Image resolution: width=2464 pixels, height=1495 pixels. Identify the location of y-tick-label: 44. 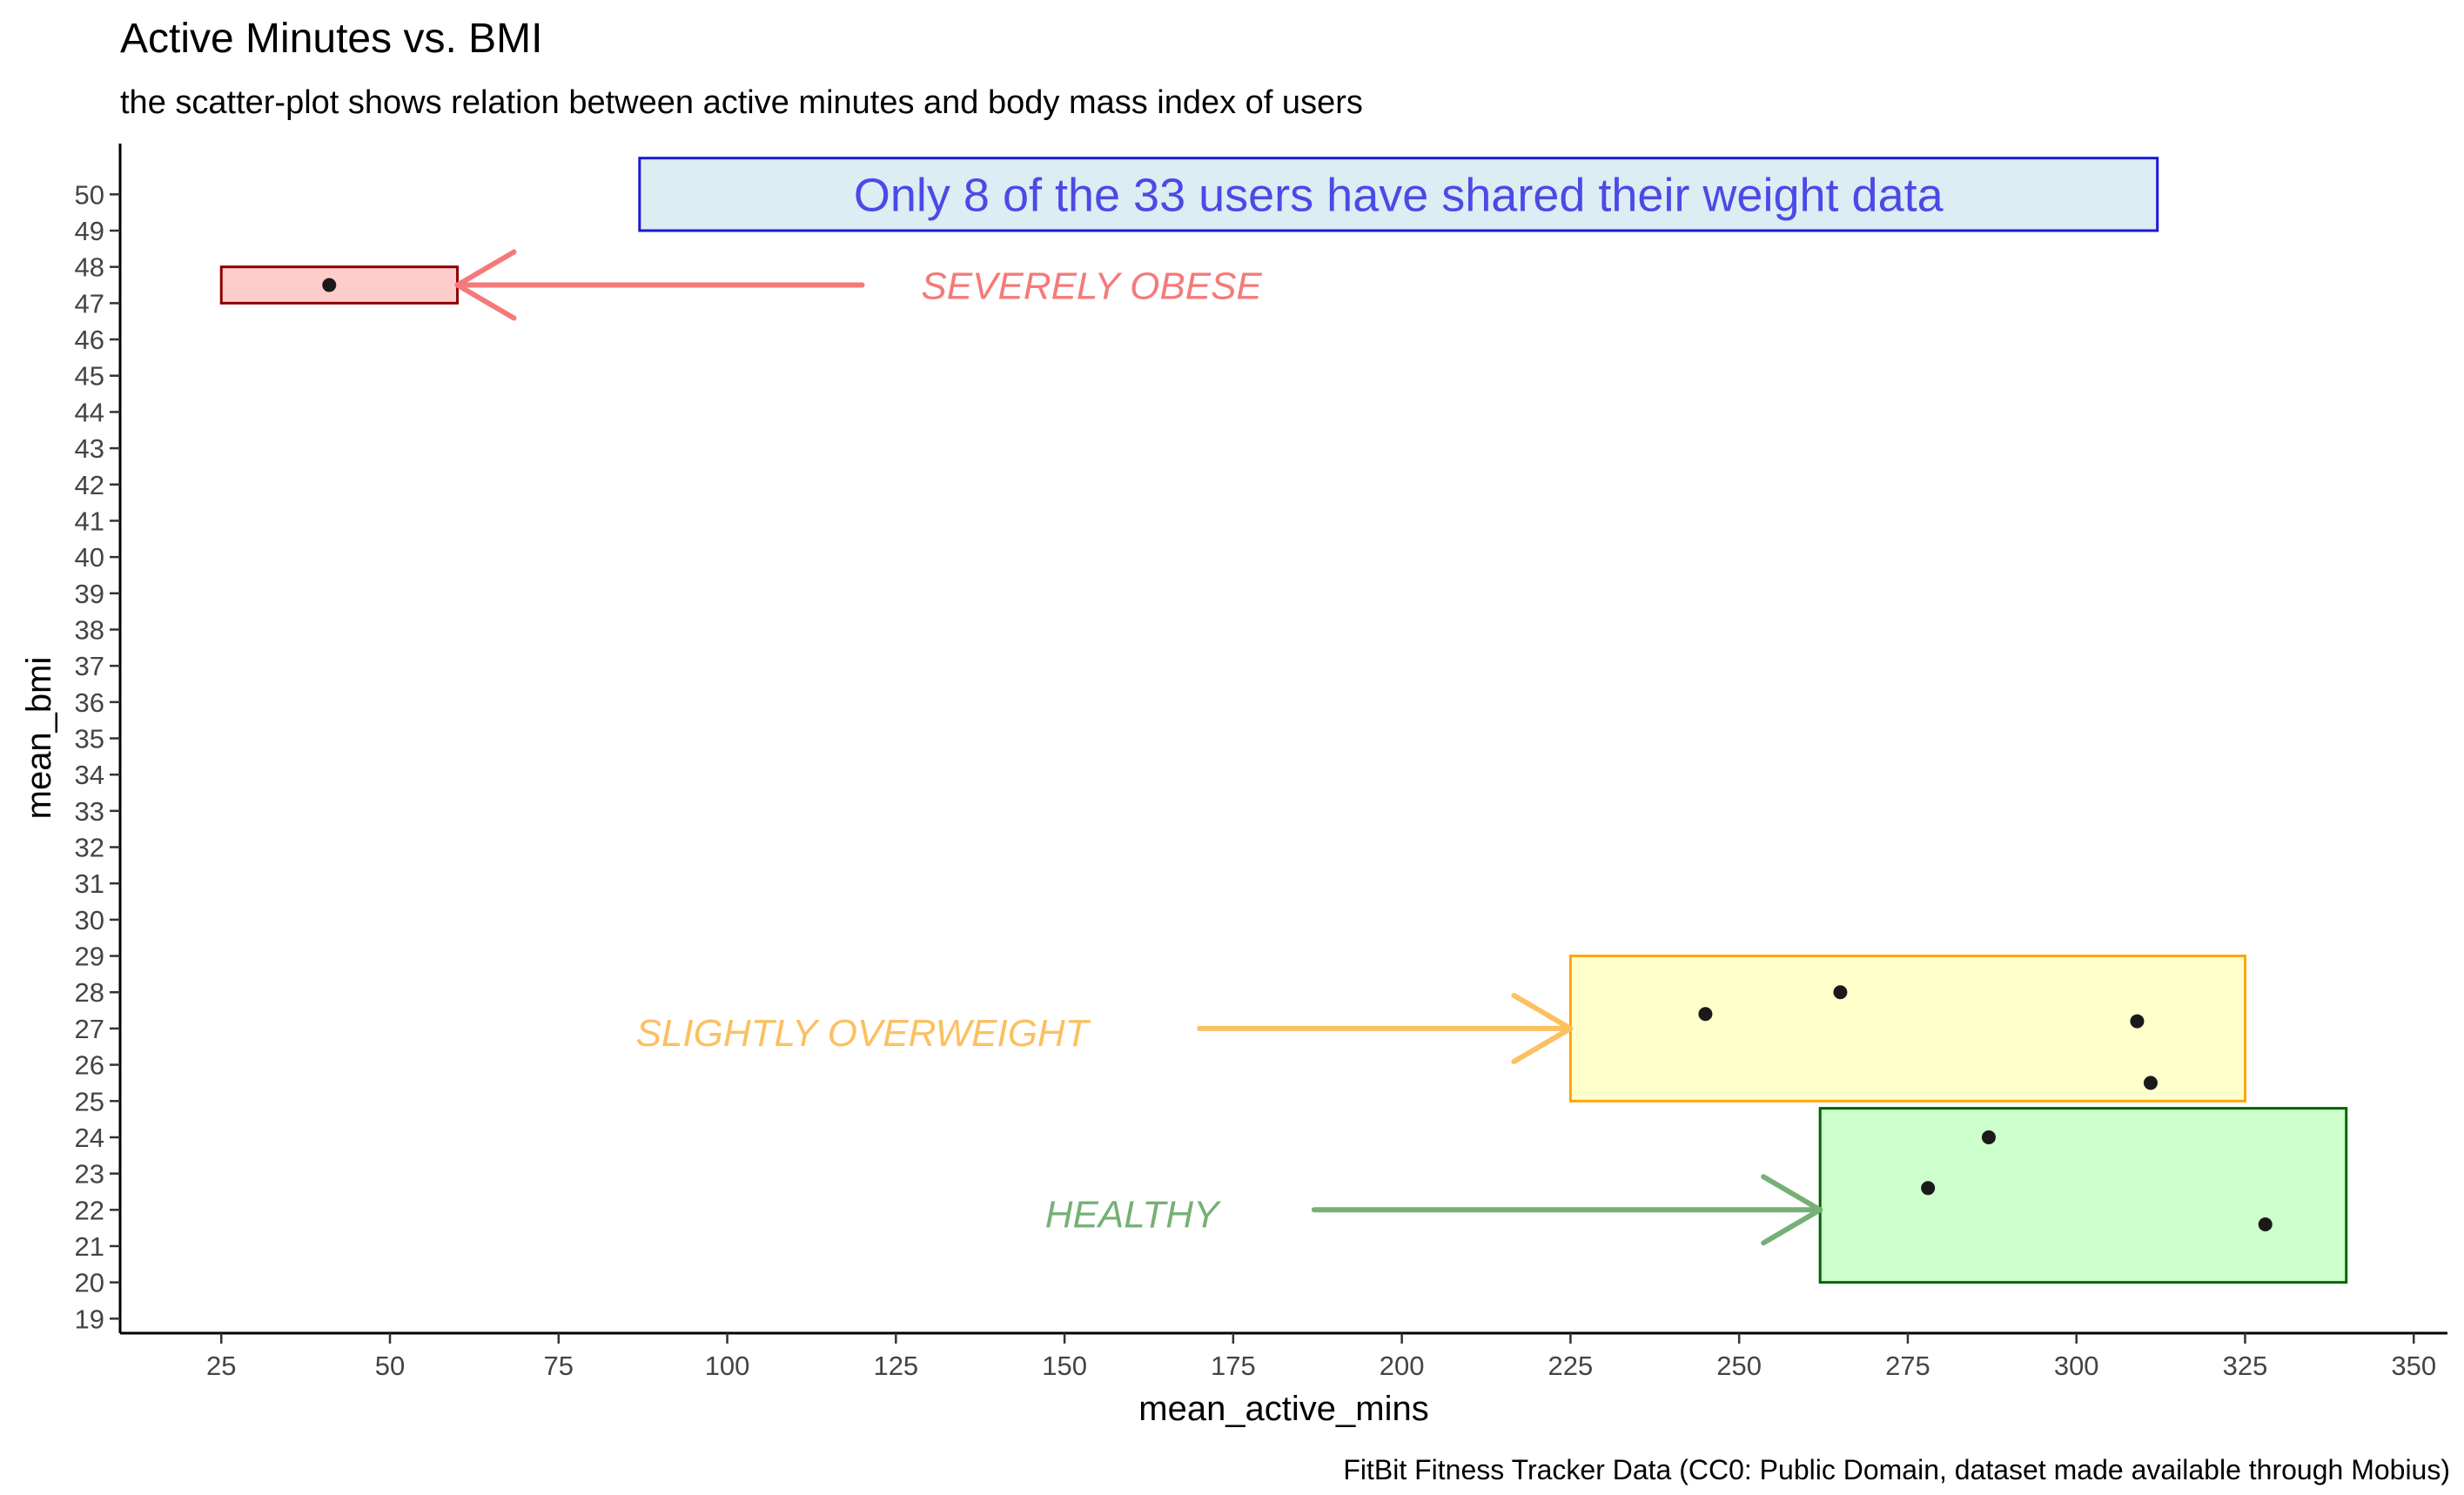
(89, 412).